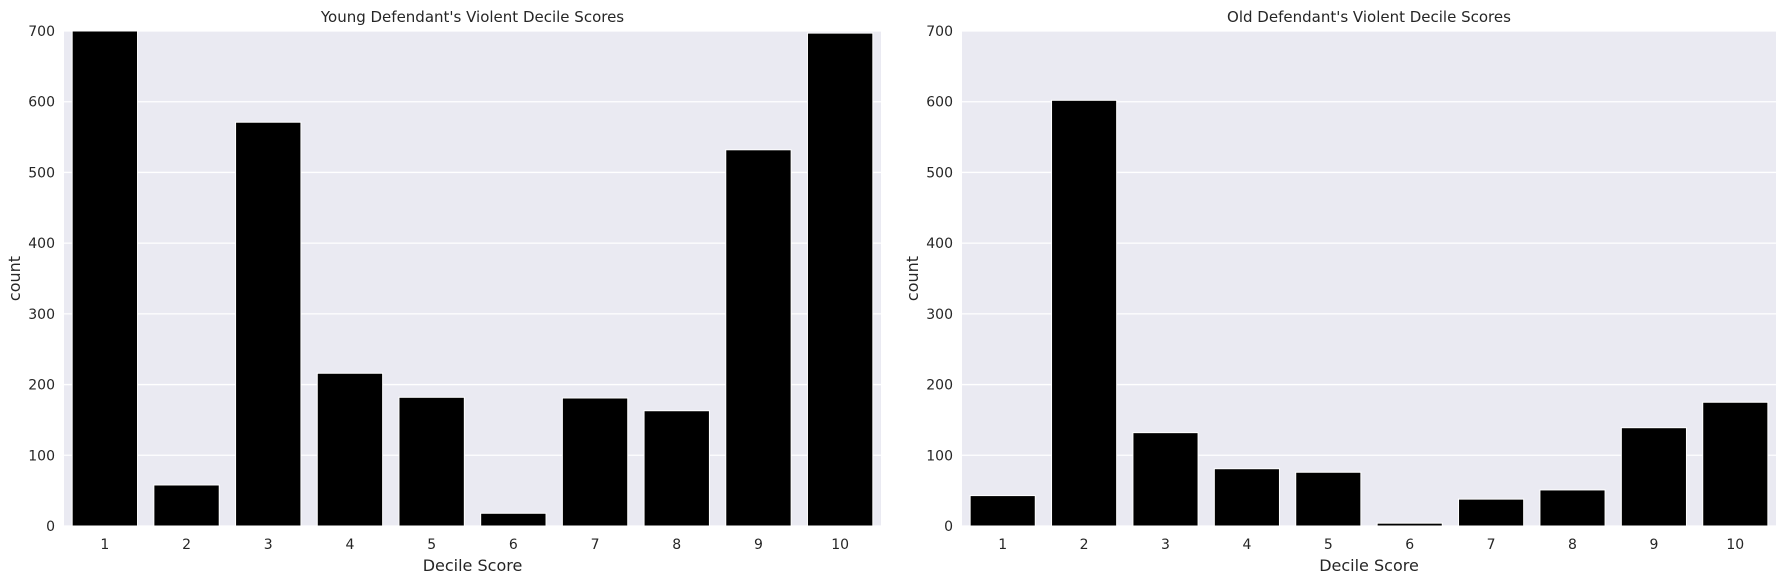  Describe the element at coordinates (472, 17) in the screenshot. I see `chart-title: Young Defendant's Violent Decile Scores` at that location.